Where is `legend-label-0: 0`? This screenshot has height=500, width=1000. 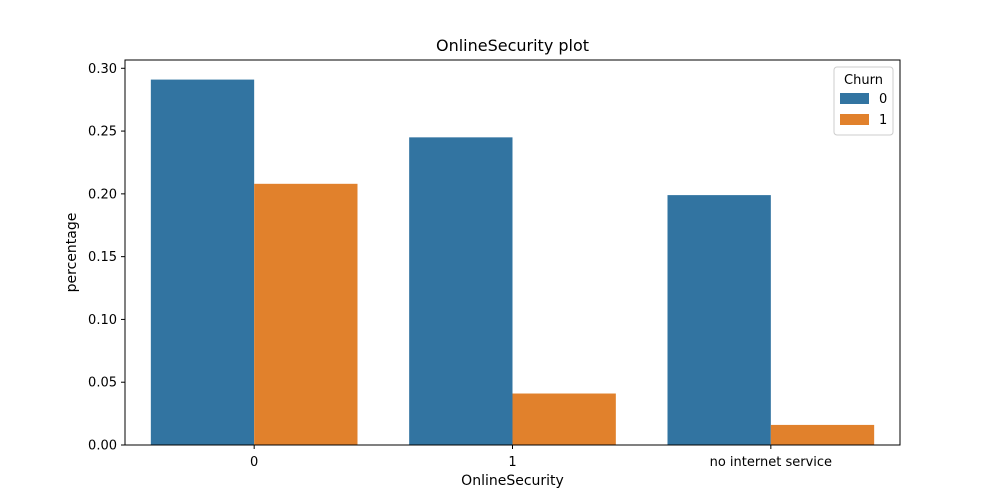 legend-label-0: 0 is located at coordinates (883, 99).